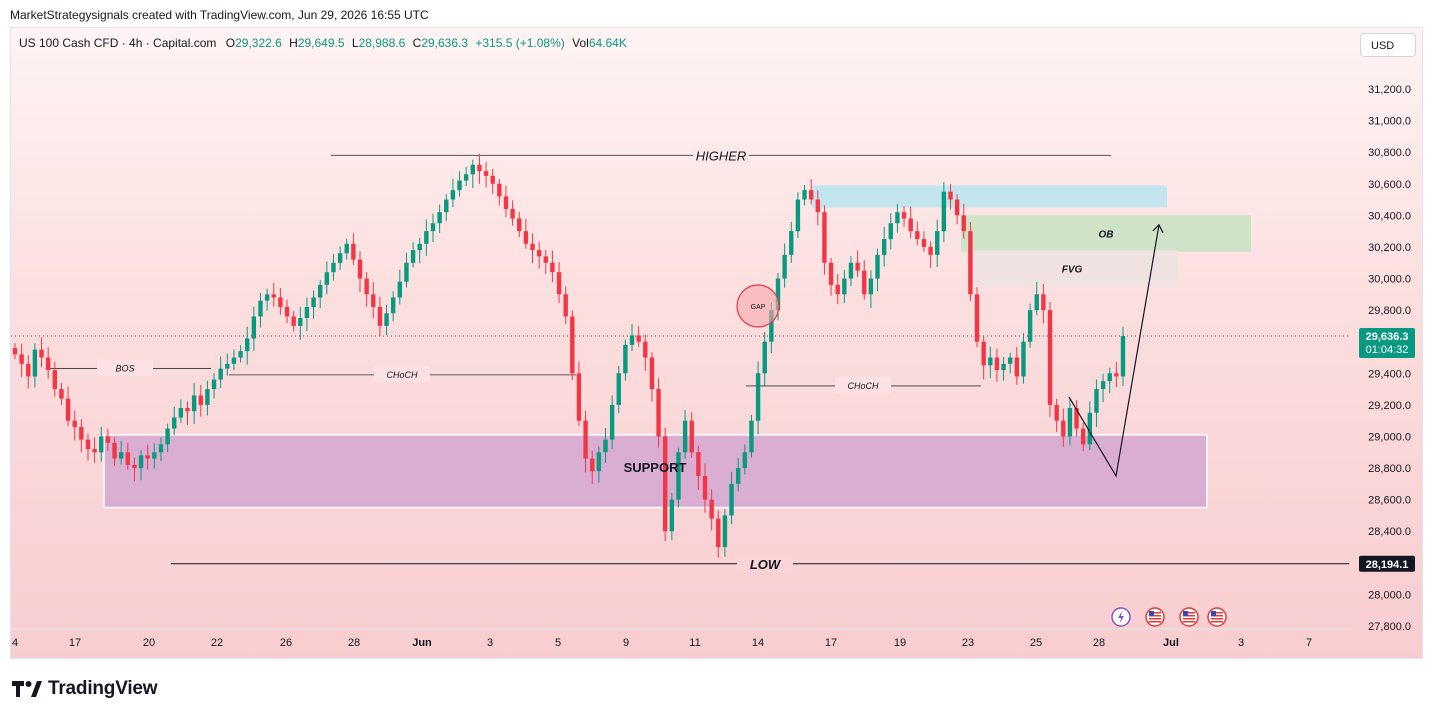 The width and height of the screenshot is (1433, 718). What do you see at coordinates (1389, 248) in the screenshot?
I see `y-tick-label: 30,200.0` at bounding box center [1389, 248].